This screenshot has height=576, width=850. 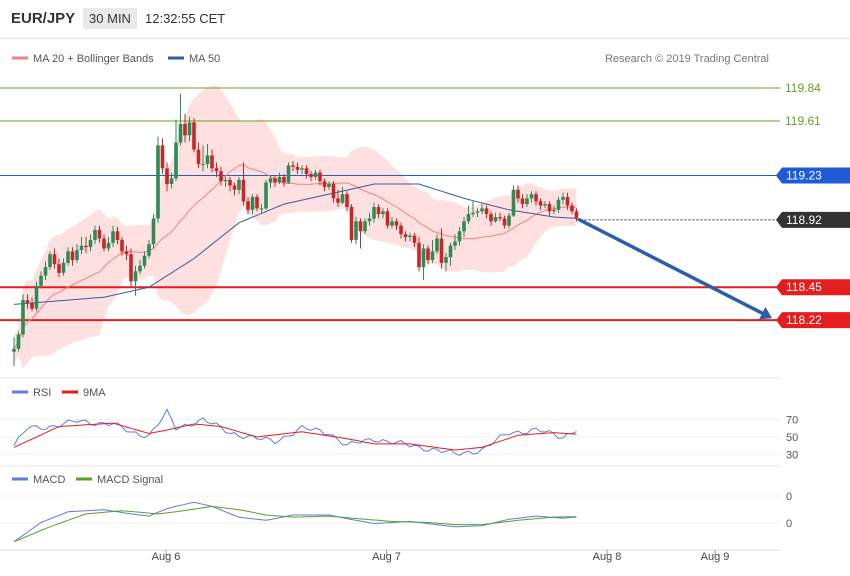 What do you see at coordinates (42, 393) in the screenshot?
I see `rsi-legend-label: RSI` at bounding box center [42, 393].